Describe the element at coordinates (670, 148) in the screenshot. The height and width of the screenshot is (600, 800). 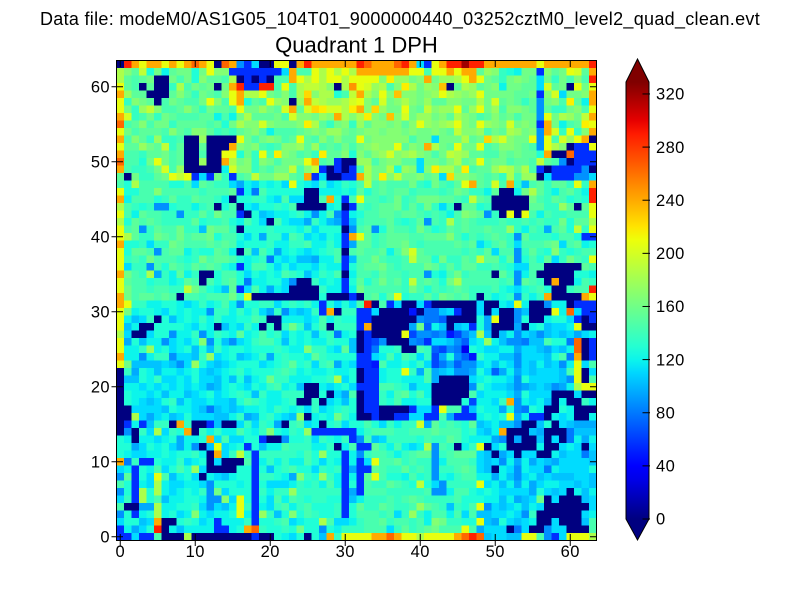
I see `svg-text: 280` at that location.